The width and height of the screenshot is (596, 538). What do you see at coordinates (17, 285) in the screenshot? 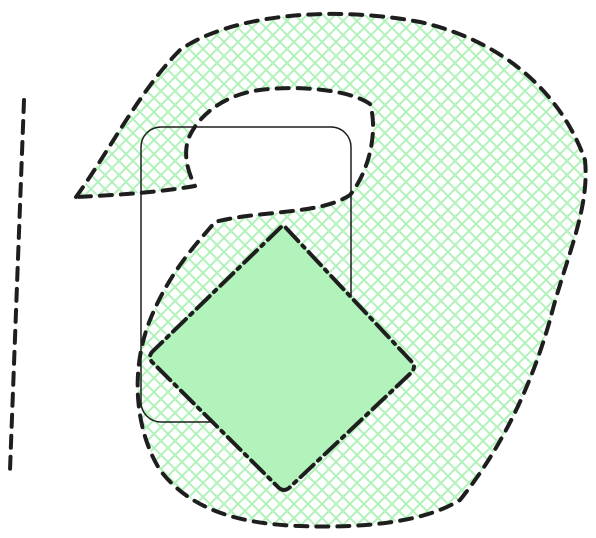
I see `dashed-vertical-line` at bounding box center [17, 285].